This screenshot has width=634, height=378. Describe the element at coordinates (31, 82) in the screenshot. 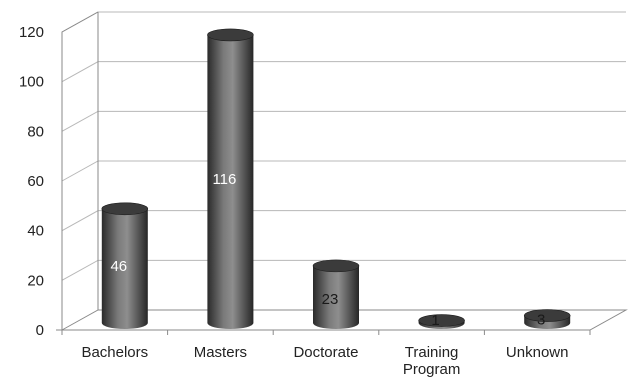

I see `y-tick-label: 100` at that location.